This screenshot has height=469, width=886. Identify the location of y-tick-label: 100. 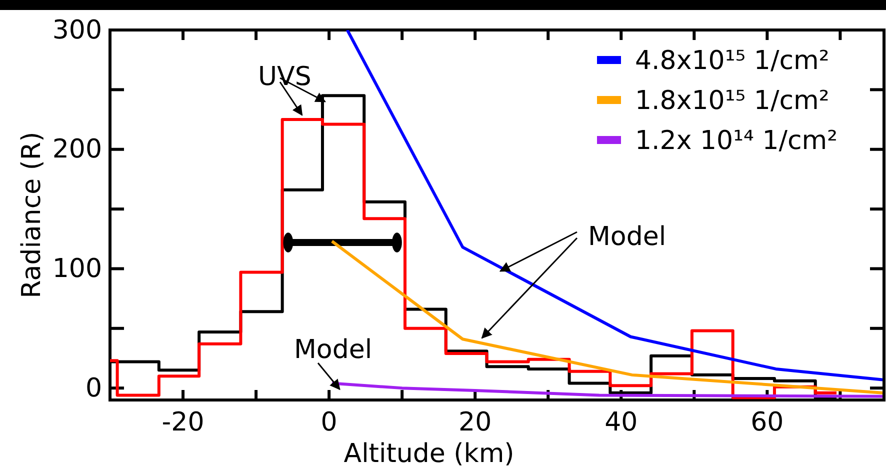
(77, 269).